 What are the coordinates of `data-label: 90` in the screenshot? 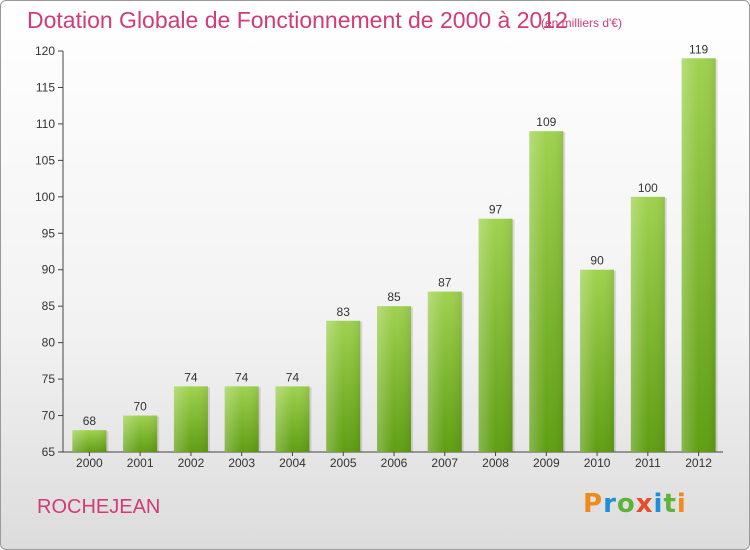 It's located at (597, 261).